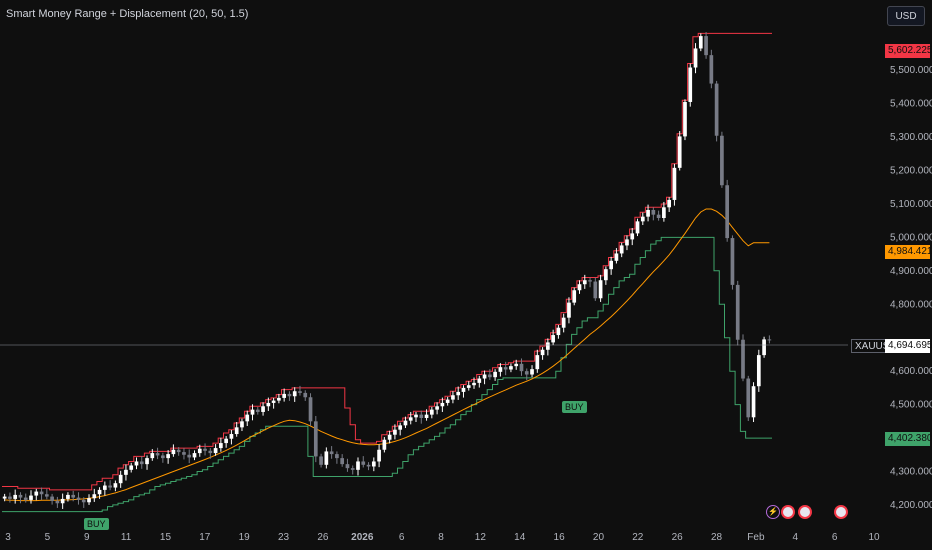  I want to click on price-tick-label: 5,200.000, so click(911, 171).